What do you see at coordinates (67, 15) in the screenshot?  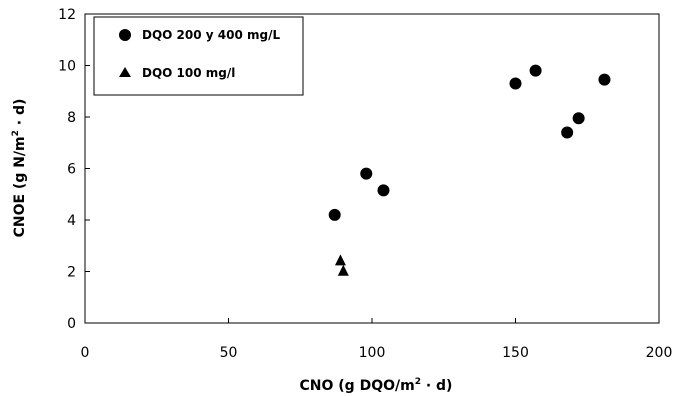 I see `y-tick-label: 12` at bounding box center [67, 15].